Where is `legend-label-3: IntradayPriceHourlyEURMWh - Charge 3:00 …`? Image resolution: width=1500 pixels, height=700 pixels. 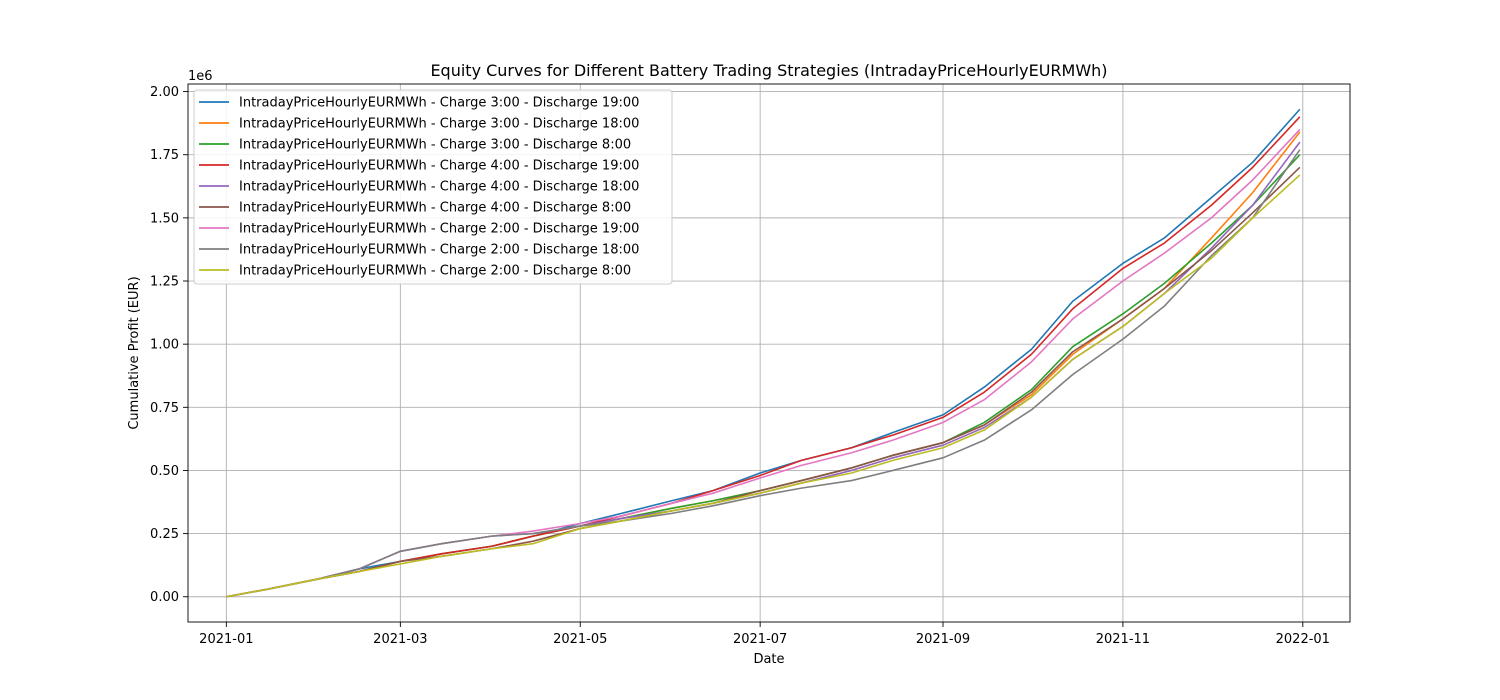 legend-label-3: IntradayPriceHourlyEURMWh - Charge 3:00 … is located at coordinates (435, 145).